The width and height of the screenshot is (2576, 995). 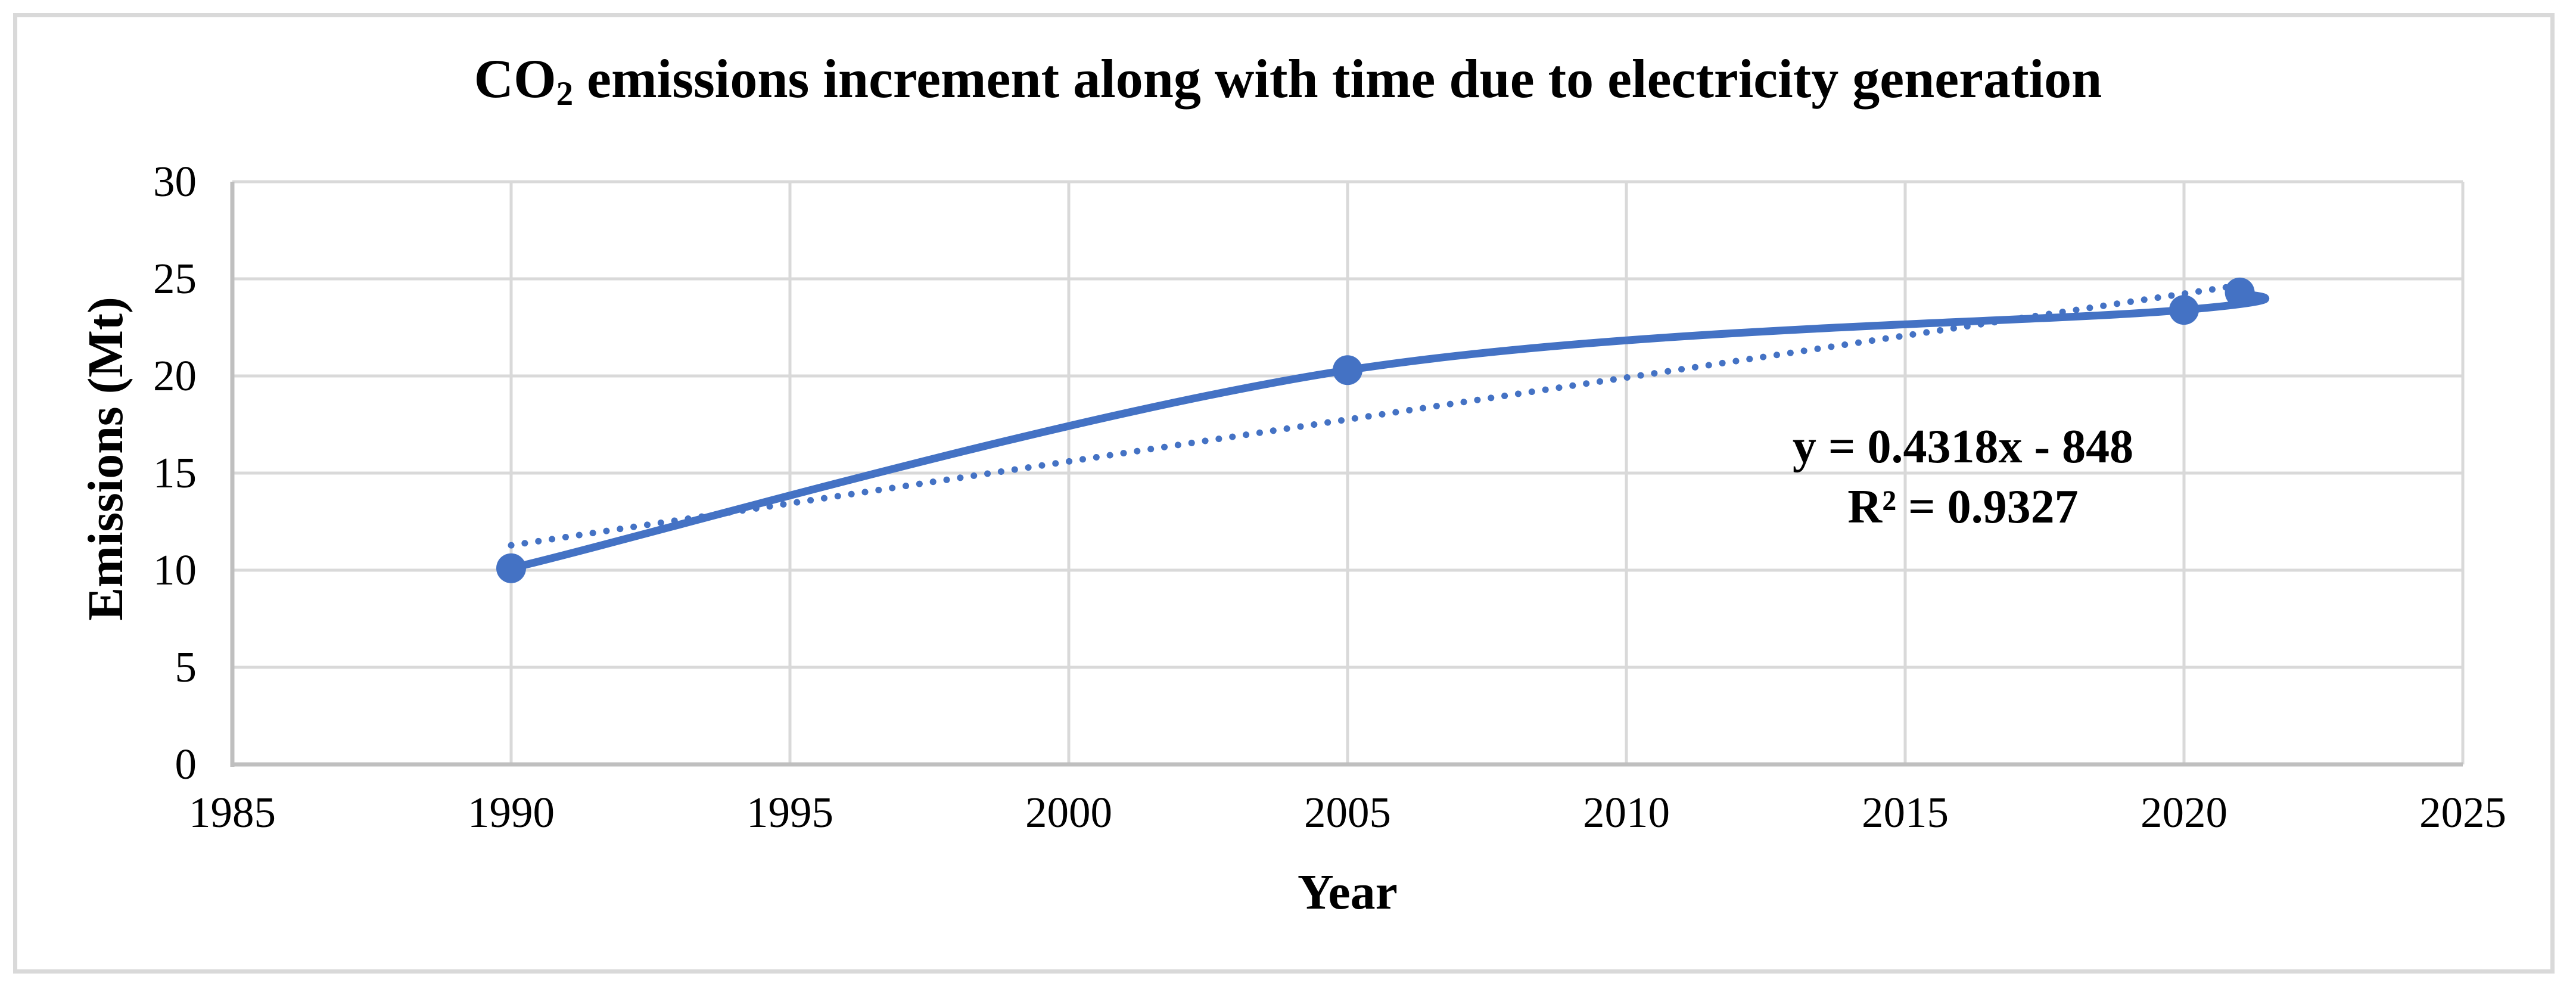 What do you see at coordinates (175, 376) in the screenshot?
I see `y-tick-label: 20` at bounding box center [175, 376].